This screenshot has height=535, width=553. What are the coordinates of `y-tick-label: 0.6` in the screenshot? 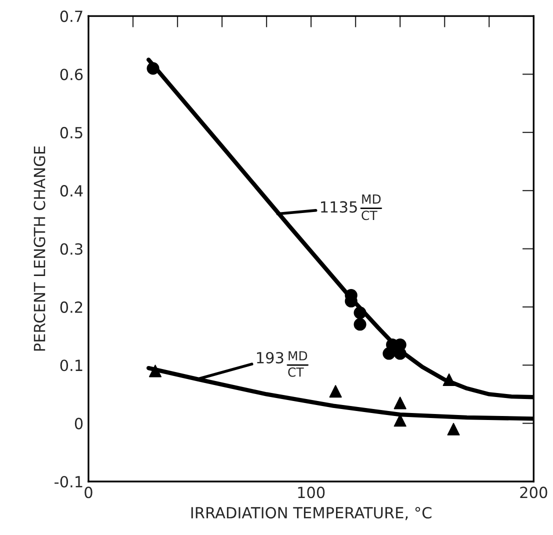 It's located at (71, 74).